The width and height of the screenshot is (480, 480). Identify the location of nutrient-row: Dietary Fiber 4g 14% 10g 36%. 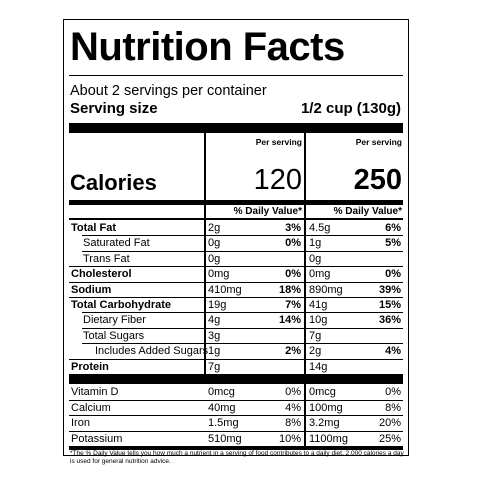
(236, 320).